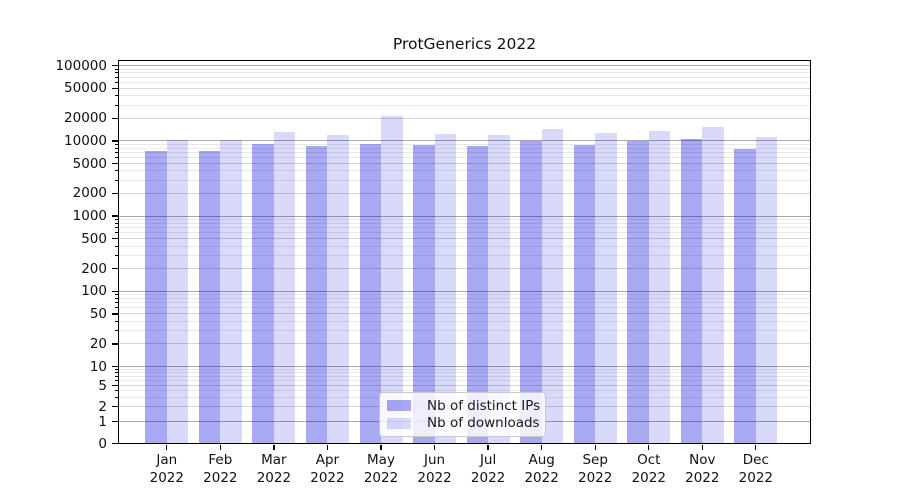 This screenshot has height=500, width=900. I want to click on bar-downloads-apr, so click(338, 289).